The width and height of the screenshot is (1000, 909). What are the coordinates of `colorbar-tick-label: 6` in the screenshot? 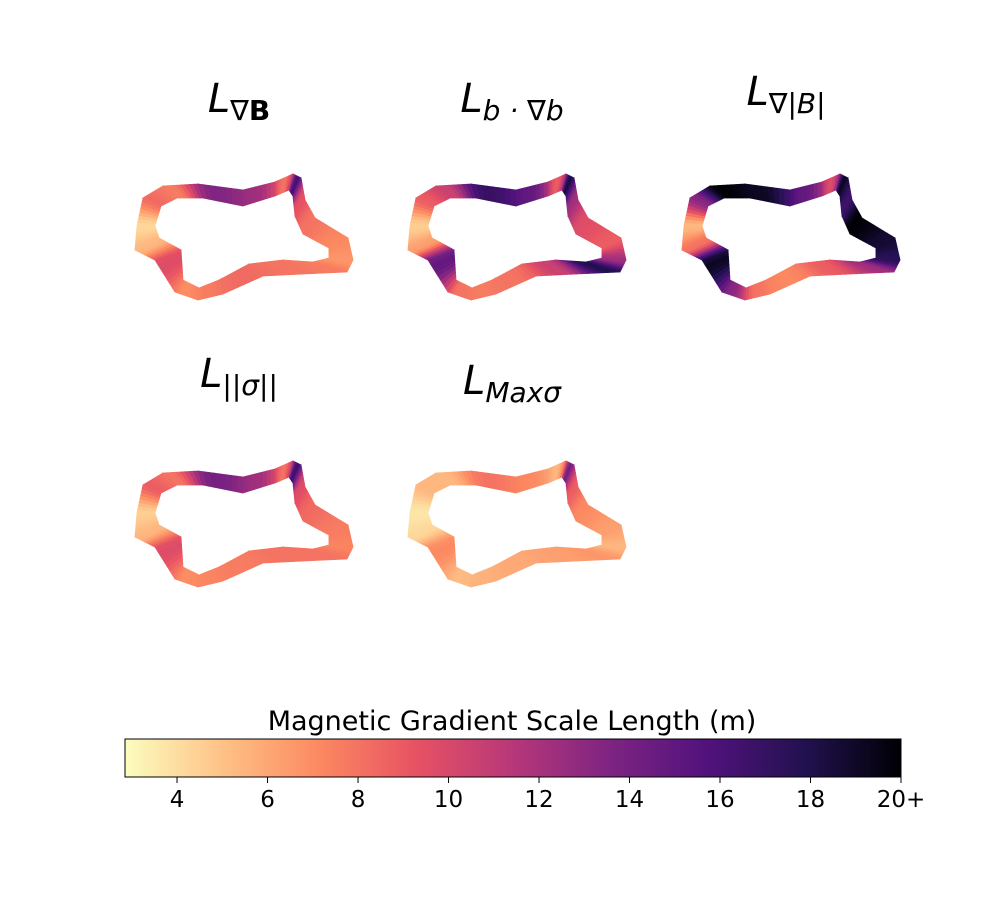 It's located at (267, 800).